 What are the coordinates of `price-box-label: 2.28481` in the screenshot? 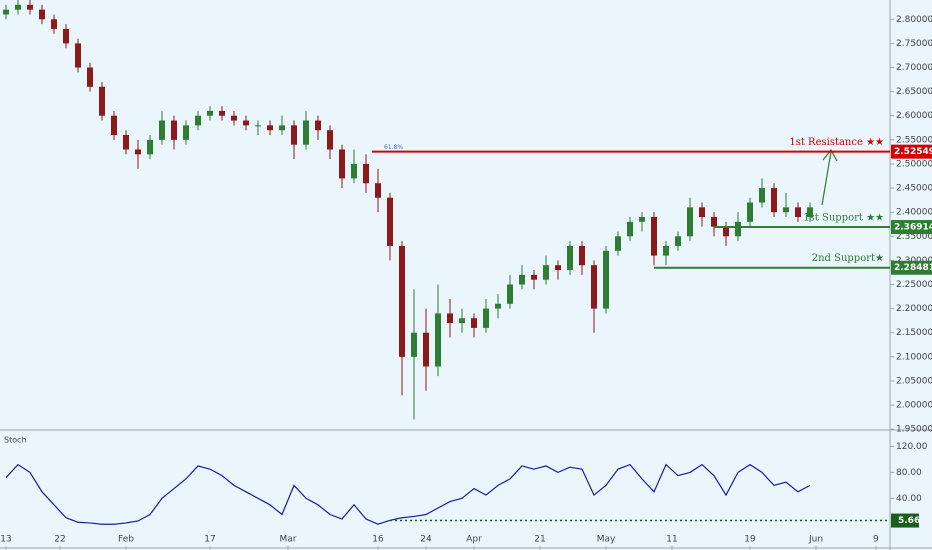 It's located at (913, 268).